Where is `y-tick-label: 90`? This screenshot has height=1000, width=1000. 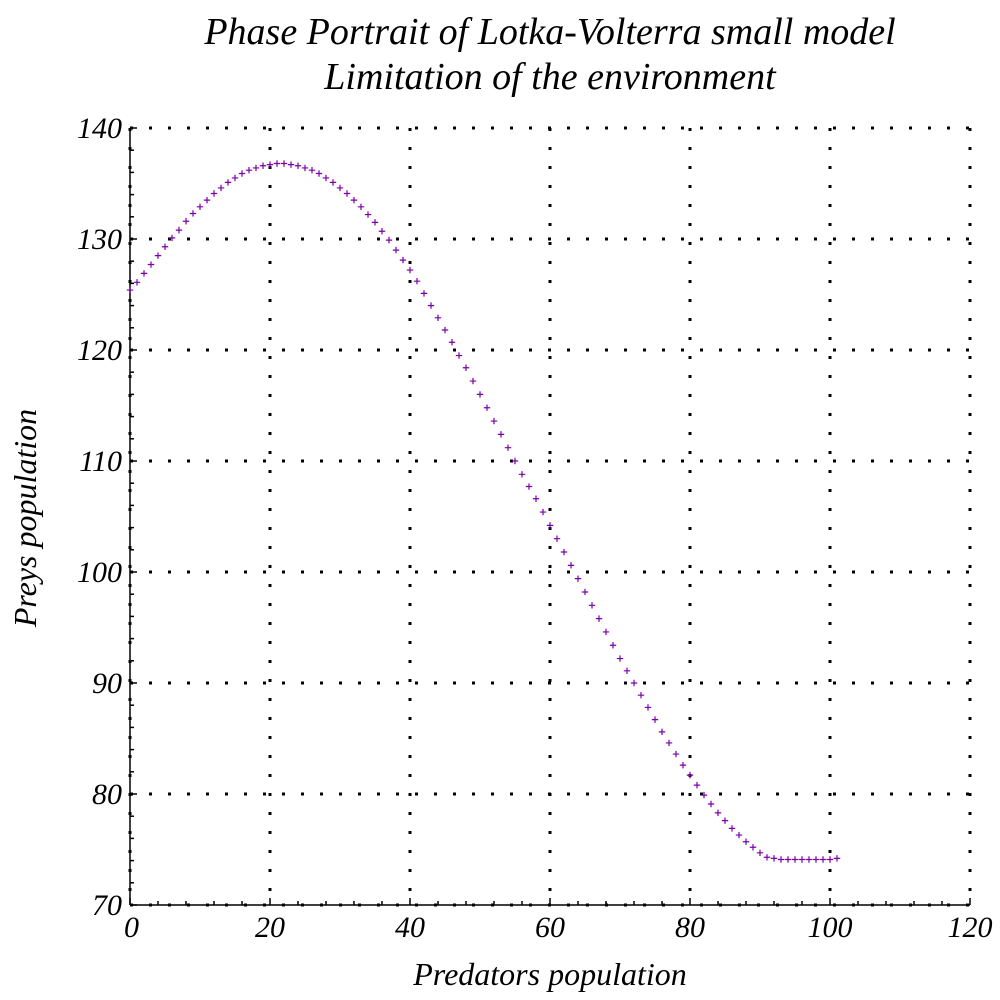
y-tick-label: 90 is located at coordinates (107, 683).